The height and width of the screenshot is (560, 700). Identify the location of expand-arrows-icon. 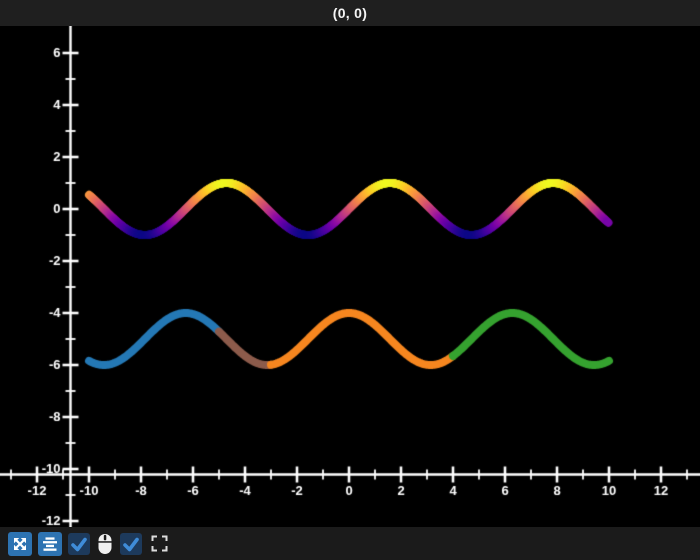
(20, 543).